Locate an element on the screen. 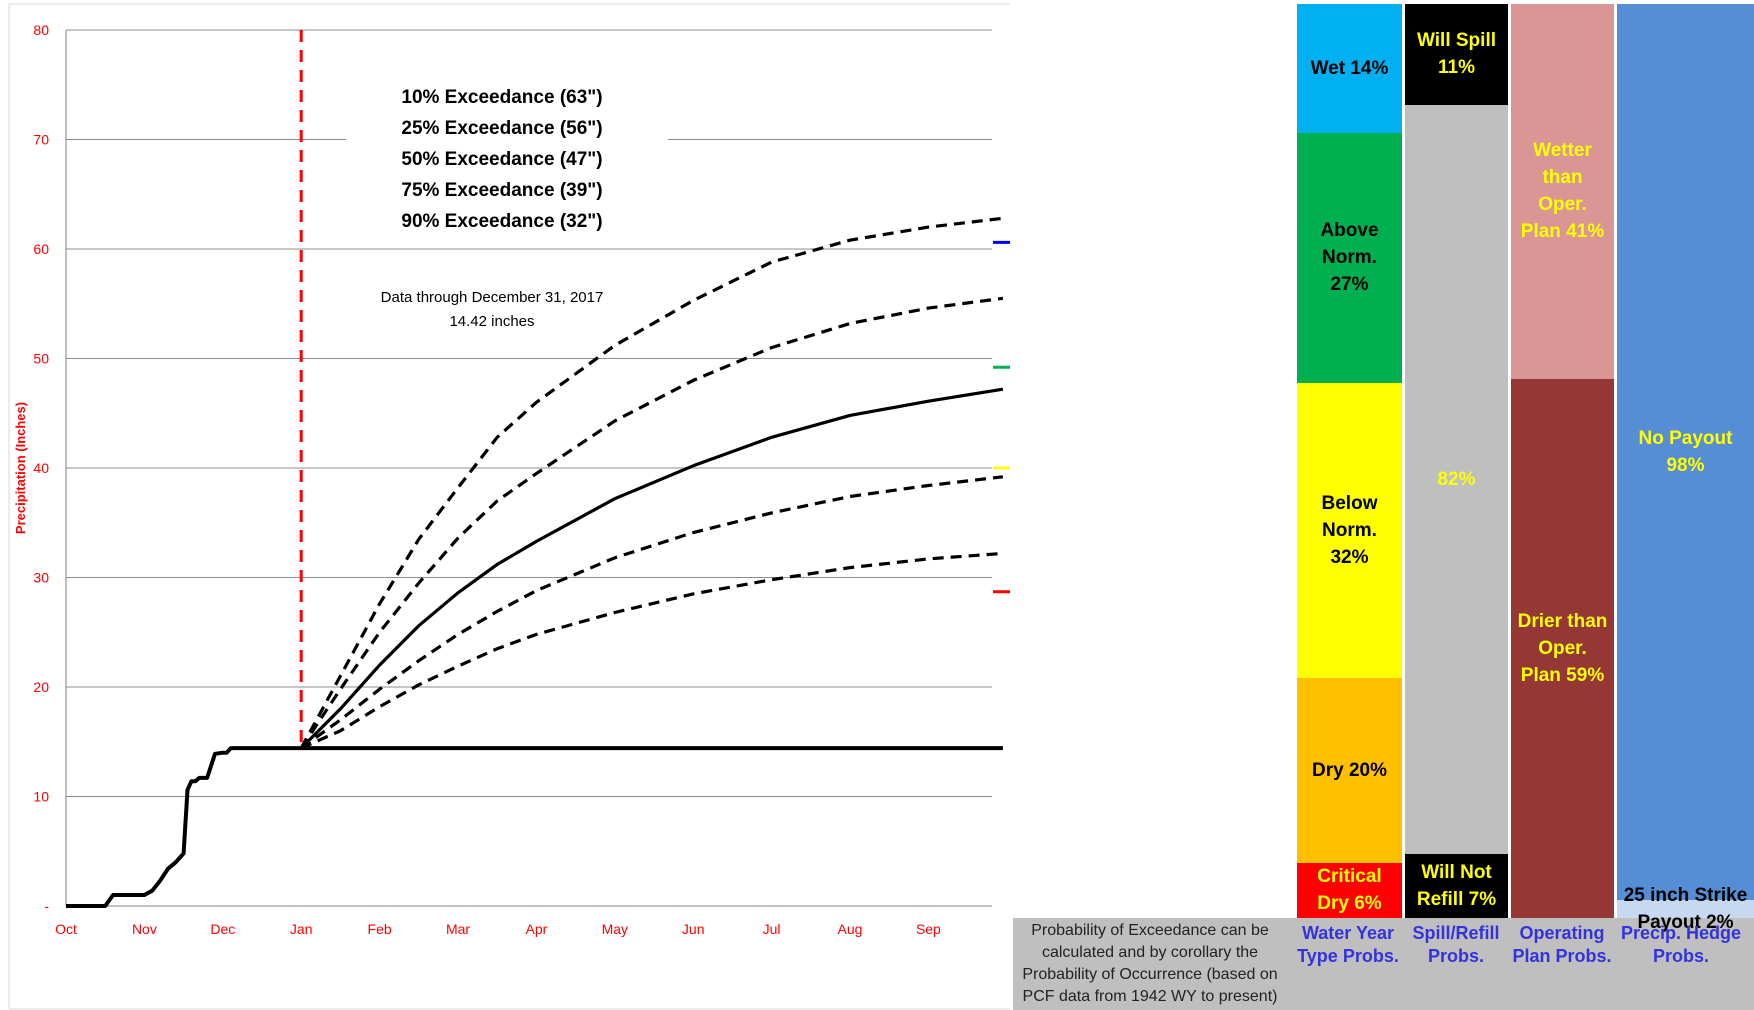 This screenshot has width=1754, height=1010. caption-band is located at coordinates (1383, 964).